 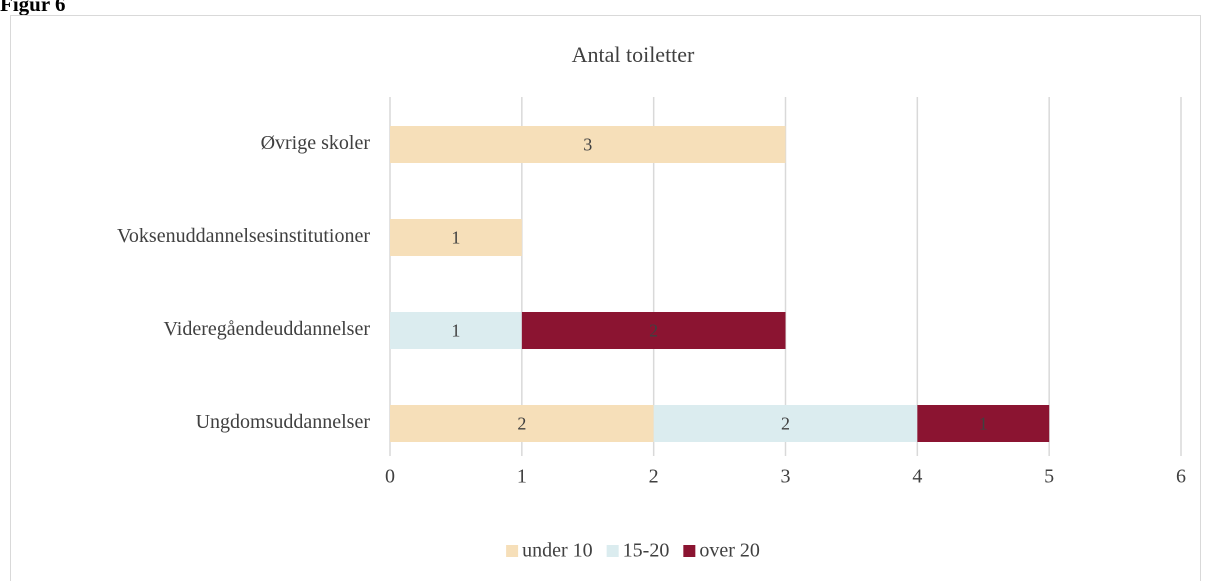 What do you see at coordinates (267, 329) in the screenshot?
I see `y-tick-label: Videregåendeuddannelser` at bounding box center [267, 329].